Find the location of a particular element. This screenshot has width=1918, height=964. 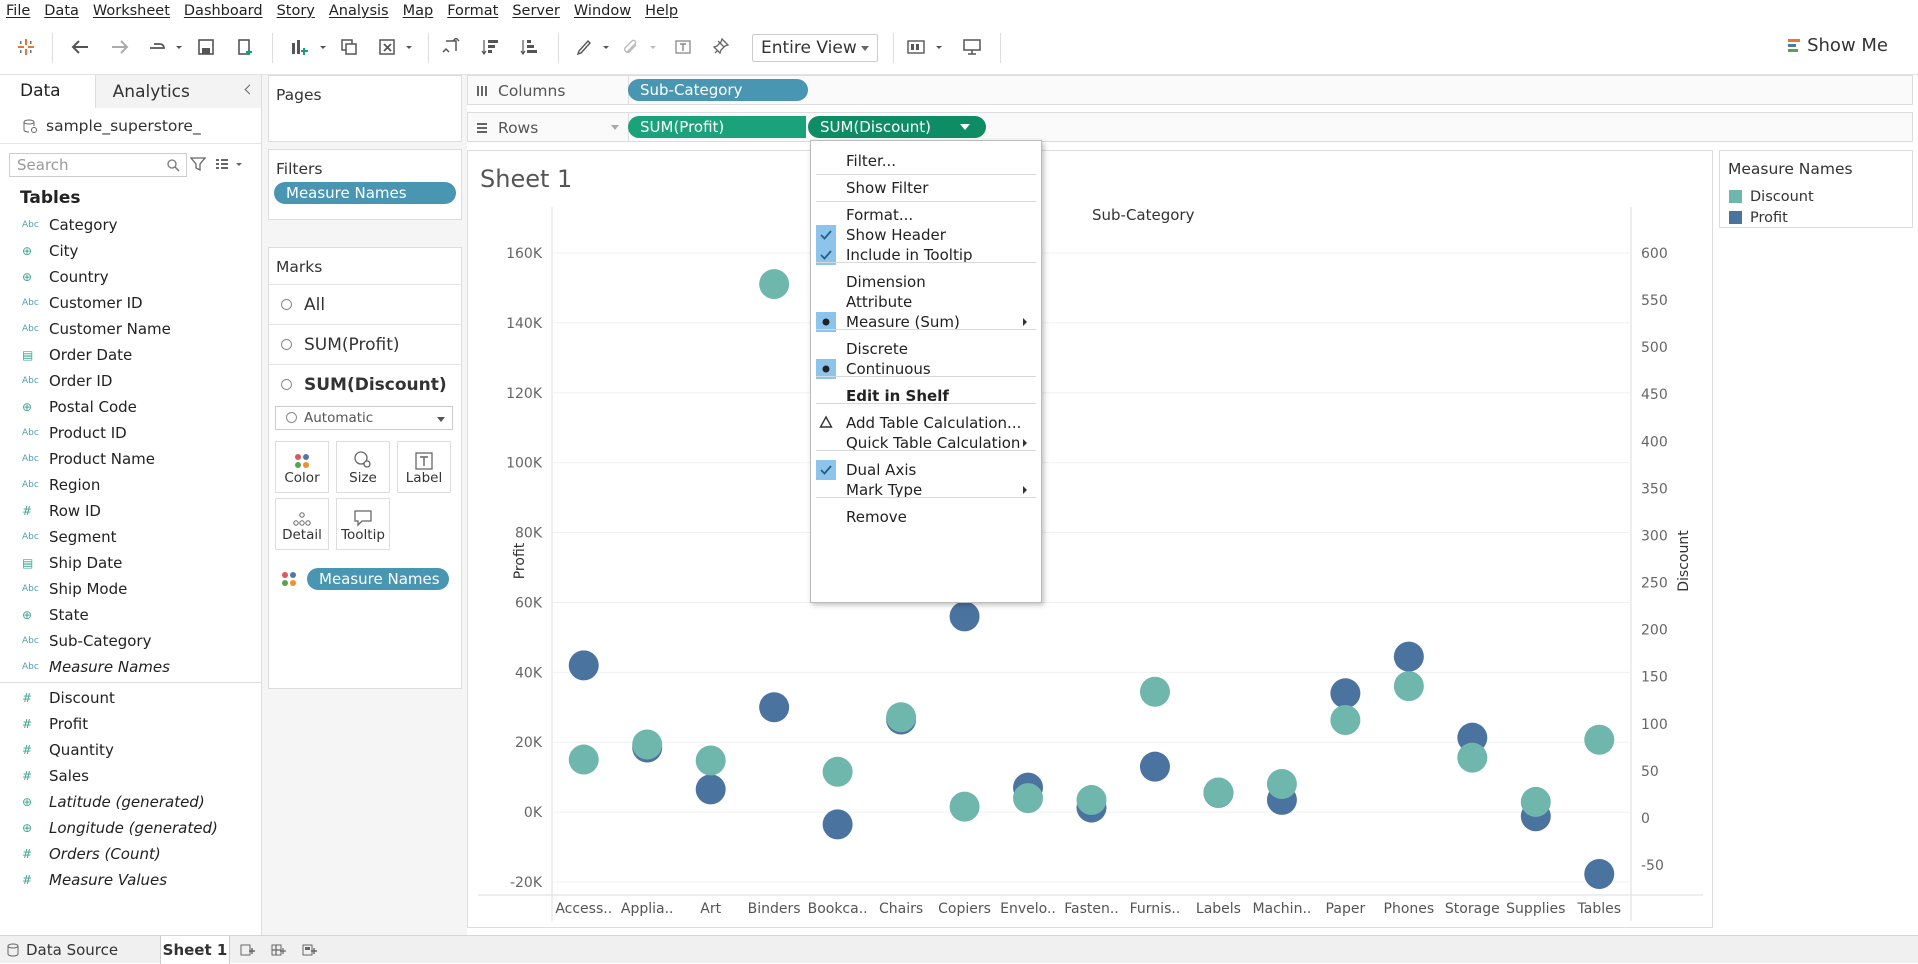

field-ship-mode: Abc Ship Mode is located at coordinates (131, 589).